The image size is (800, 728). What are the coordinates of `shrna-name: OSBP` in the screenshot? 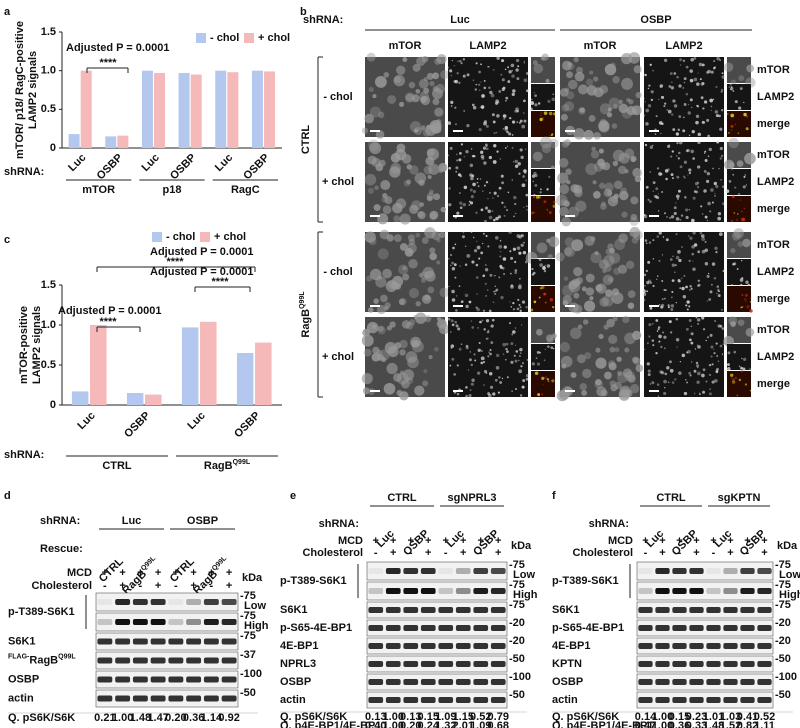 It's located at (202, 521).